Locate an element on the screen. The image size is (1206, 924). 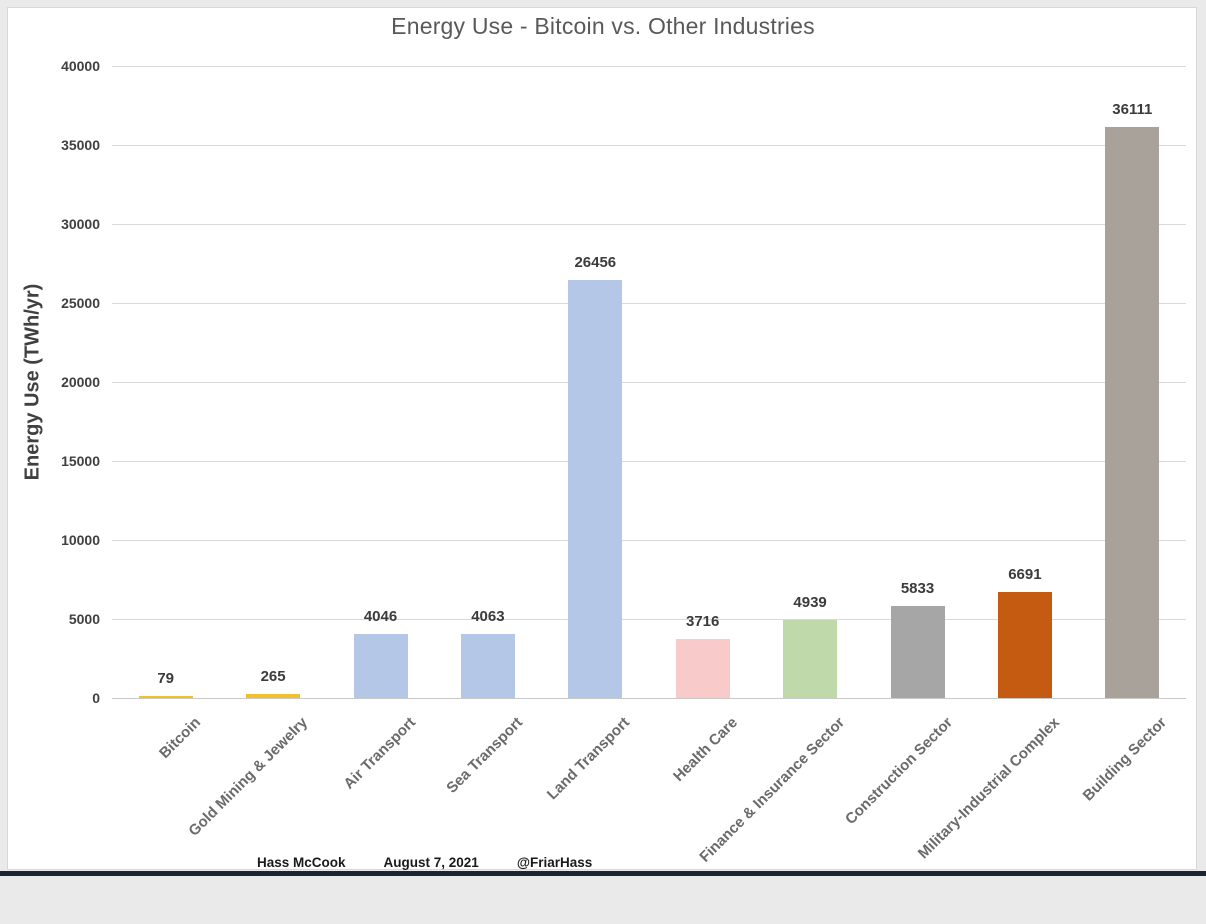
footer-handle: @FriarHass is located at coordinates (554, 862).